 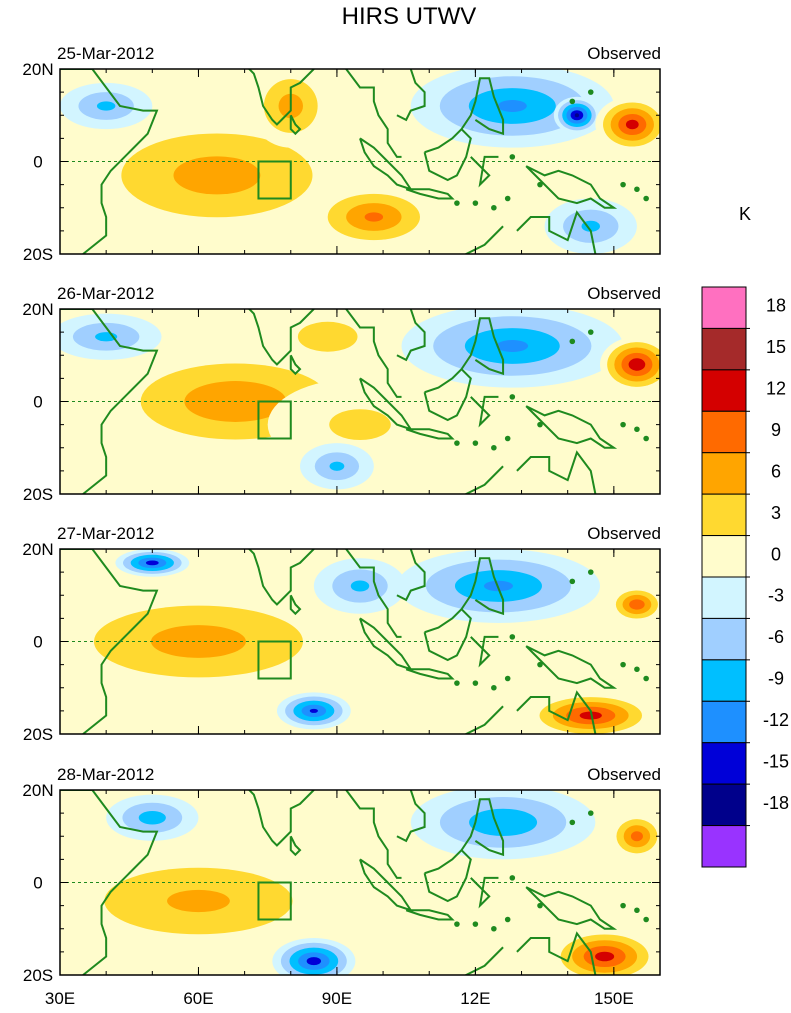 I want to click on panel-date-label: 26-Mar-2012, so click(x=105, y=293).